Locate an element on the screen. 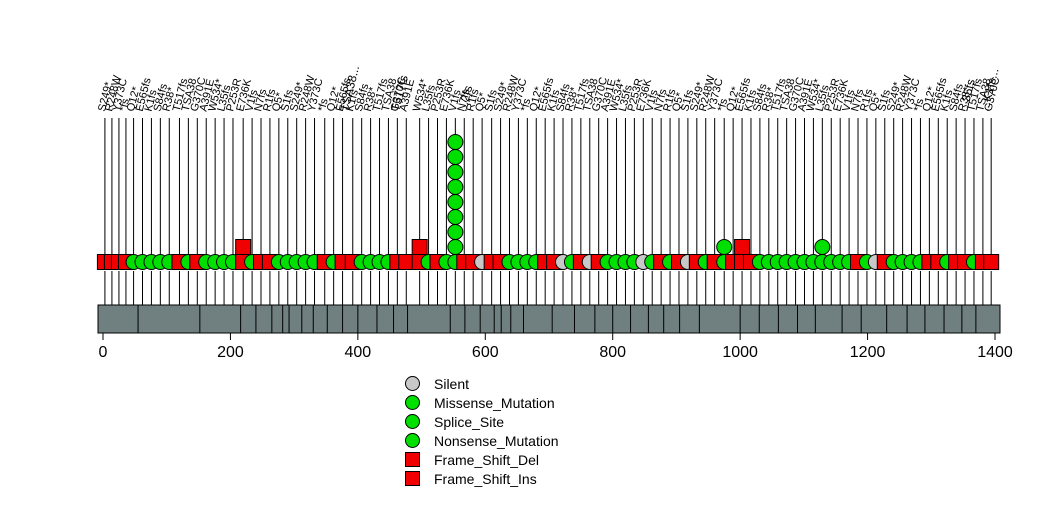 This screenshot has height=529, width=1047. legend-item-label: Nonsense_Mutation is located at coordinates (496, 440).